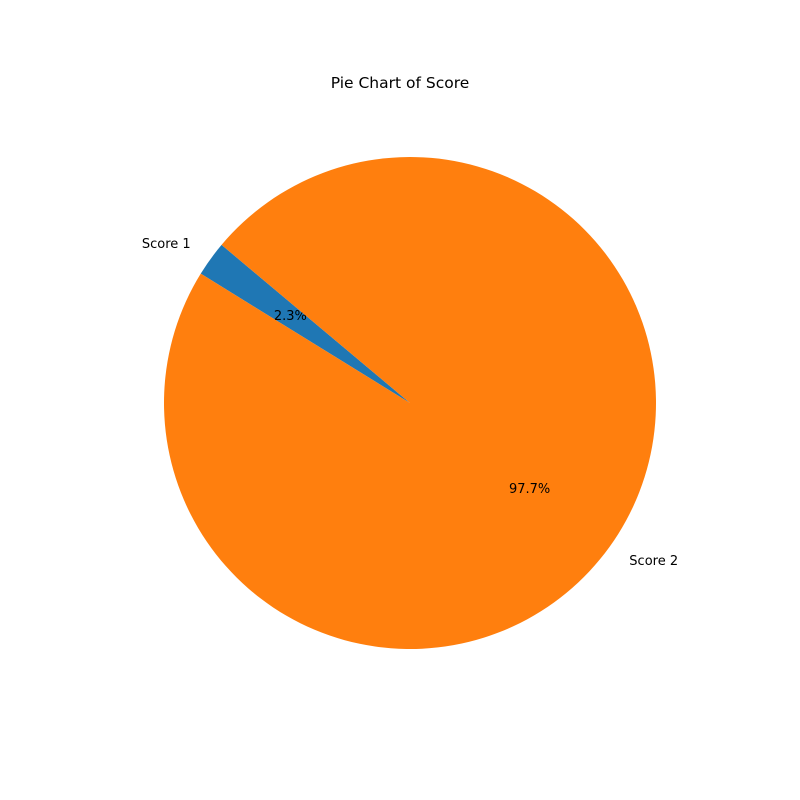 This screenshot has width=800, height=800. What do you see at coordinates (166, 244) in the screenshot?
I see `slice-label-1: Score 1` at bounding box center [166, 244].